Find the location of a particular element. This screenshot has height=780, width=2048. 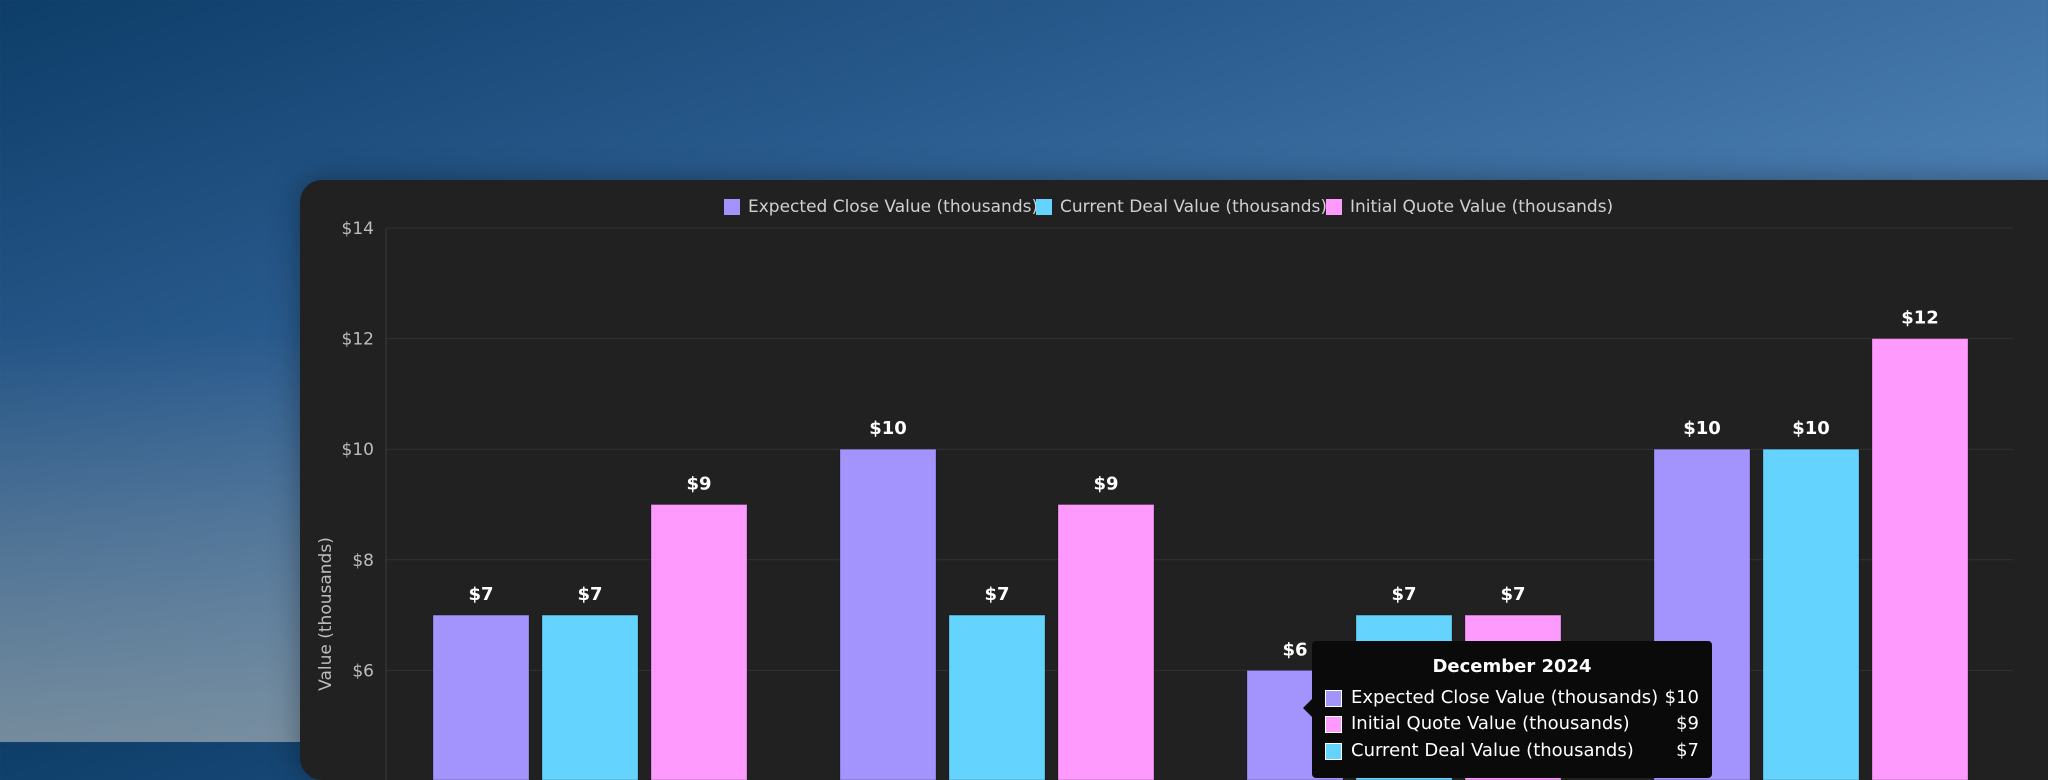

tooltip-title: December 2024 is located at coordinates (1512, 666).